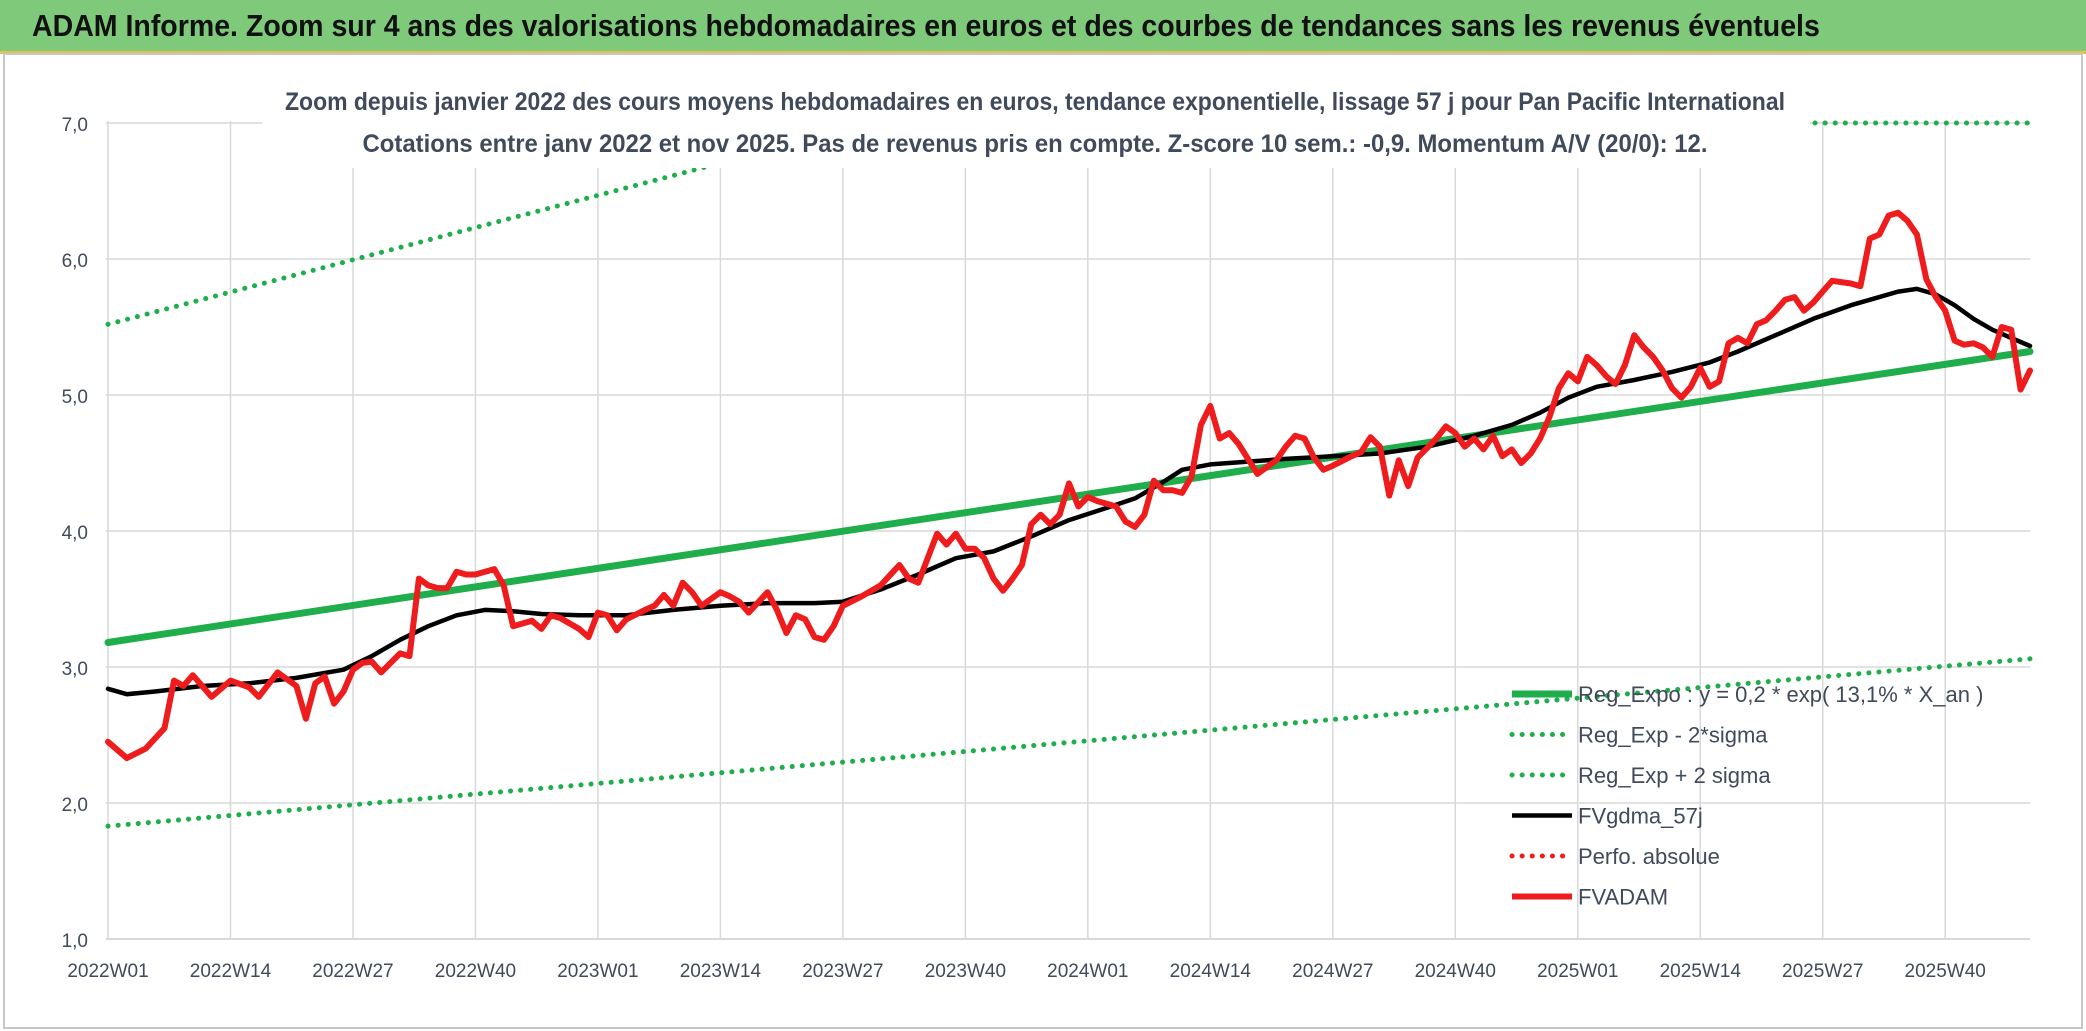 The height and width of the screenshot is (1031, 2086). I want to click on x-tick-label: 2023W27, so click(842, 971).